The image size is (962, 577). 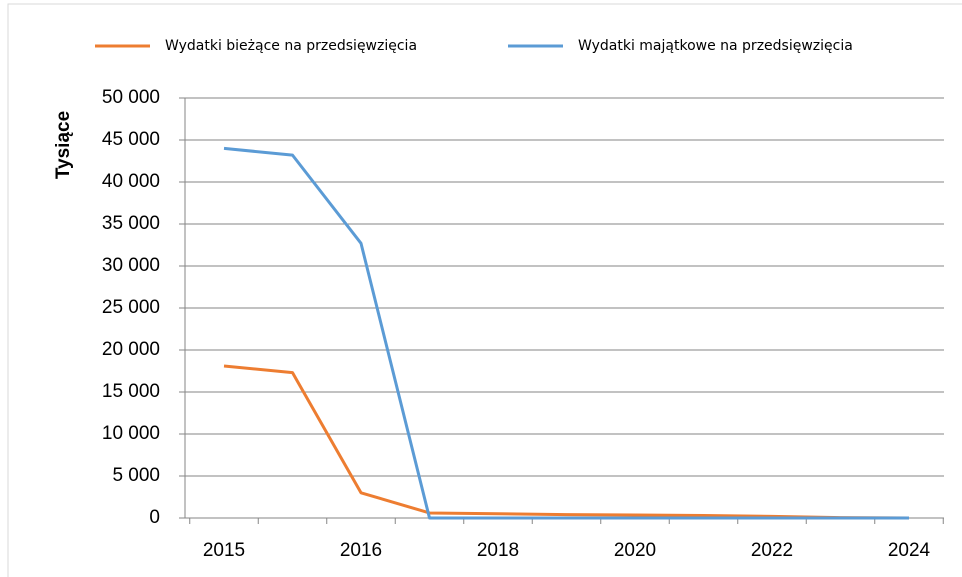 I want to click on x-tick-label: 2020, so click(x=635, y=550).